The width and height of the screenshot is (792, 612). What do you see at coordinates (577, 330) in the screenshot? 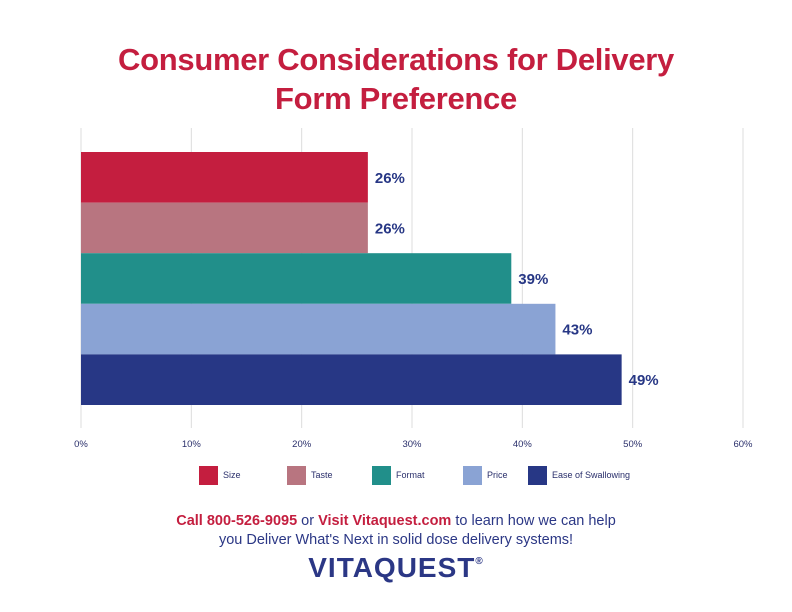
I see `data-label: 43%` at bounding box center [577, 330].